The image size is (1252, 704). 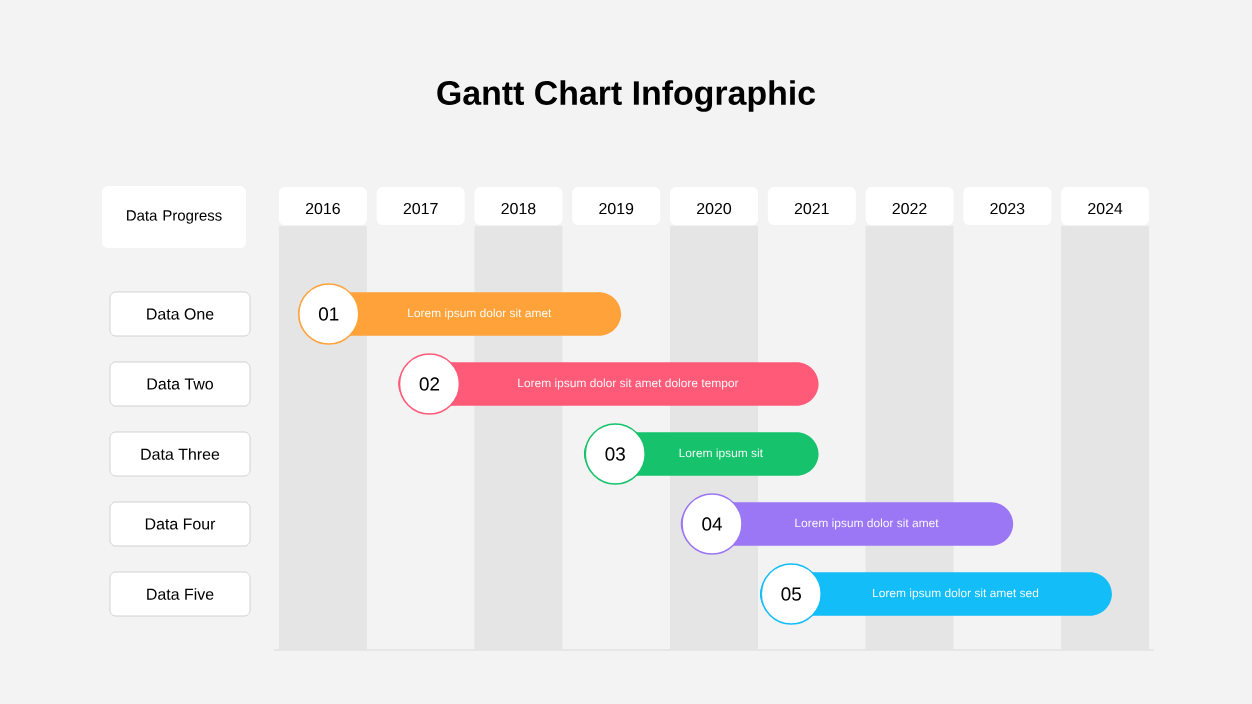 What do you see at coordinates (626, 96) in the screenshot?
I see `chart-title: Gantt Chart Infographic` at bounding box center [626, 96].